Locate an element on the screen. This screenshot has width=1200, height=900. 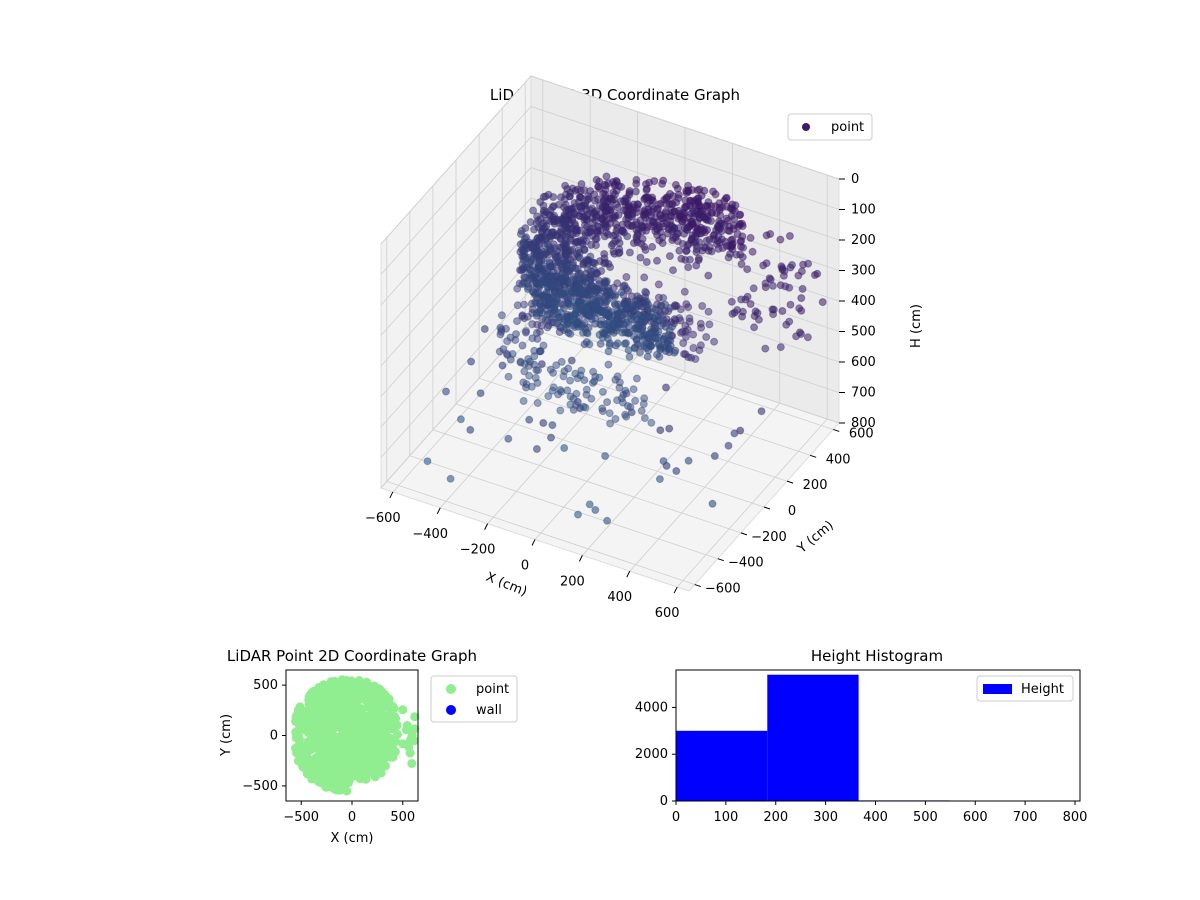
chart2d-title: LiDAR Point 2D Coordinate Graph is located at coordinates (352, 656).